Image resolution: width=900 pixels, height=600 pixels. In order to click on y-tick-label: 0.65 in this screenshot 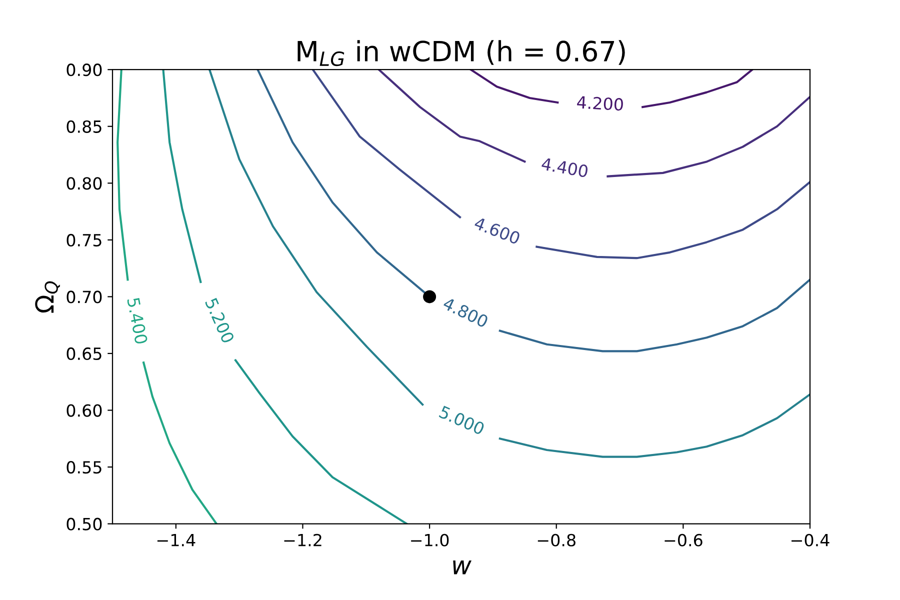, I will do `click(84, 353)`.